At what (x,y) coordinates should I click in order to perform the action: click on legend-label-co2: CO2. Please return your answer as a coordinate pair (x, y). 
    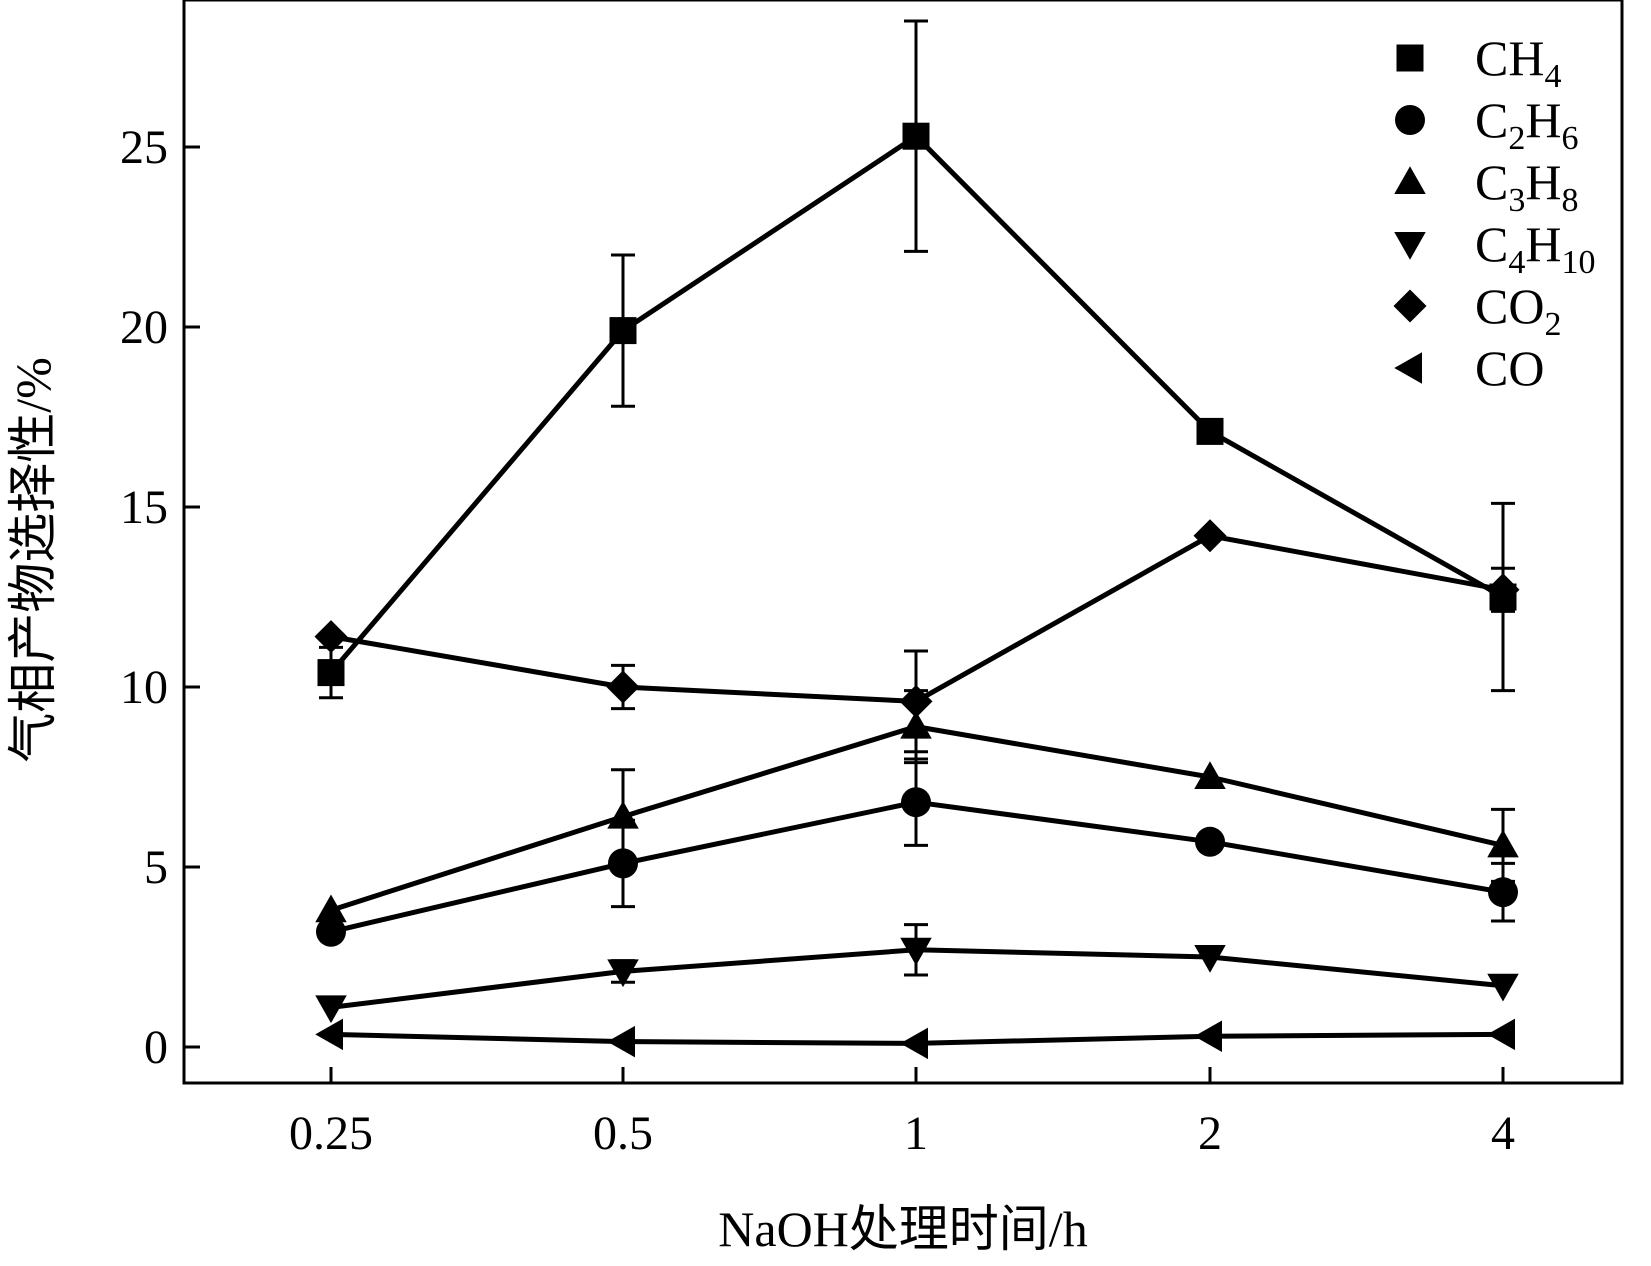
    Looking at the image, I should click on (1518, 310).